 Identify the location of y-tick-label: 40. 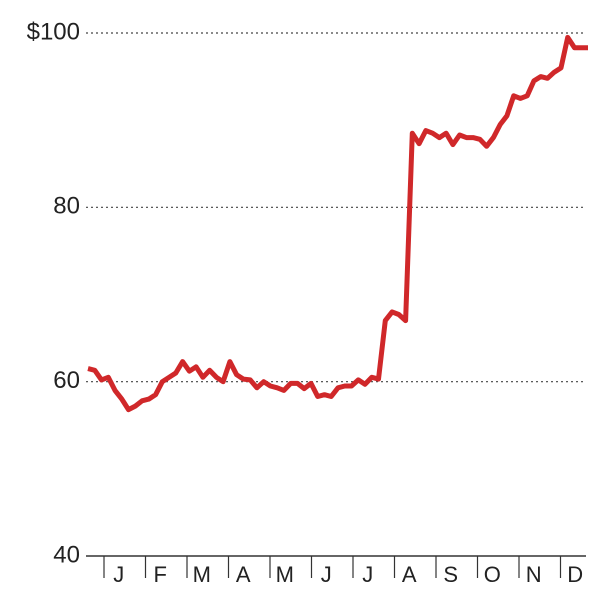
(66, 554).